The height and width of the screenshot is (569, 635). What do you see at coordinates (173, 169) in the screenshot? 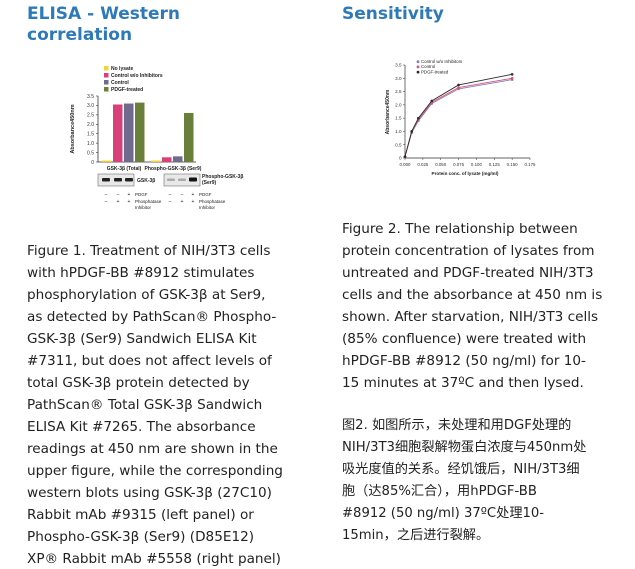
I see `group-label: Phospho-GSK-3β (Ser9)` at bounding box center [173, 169].